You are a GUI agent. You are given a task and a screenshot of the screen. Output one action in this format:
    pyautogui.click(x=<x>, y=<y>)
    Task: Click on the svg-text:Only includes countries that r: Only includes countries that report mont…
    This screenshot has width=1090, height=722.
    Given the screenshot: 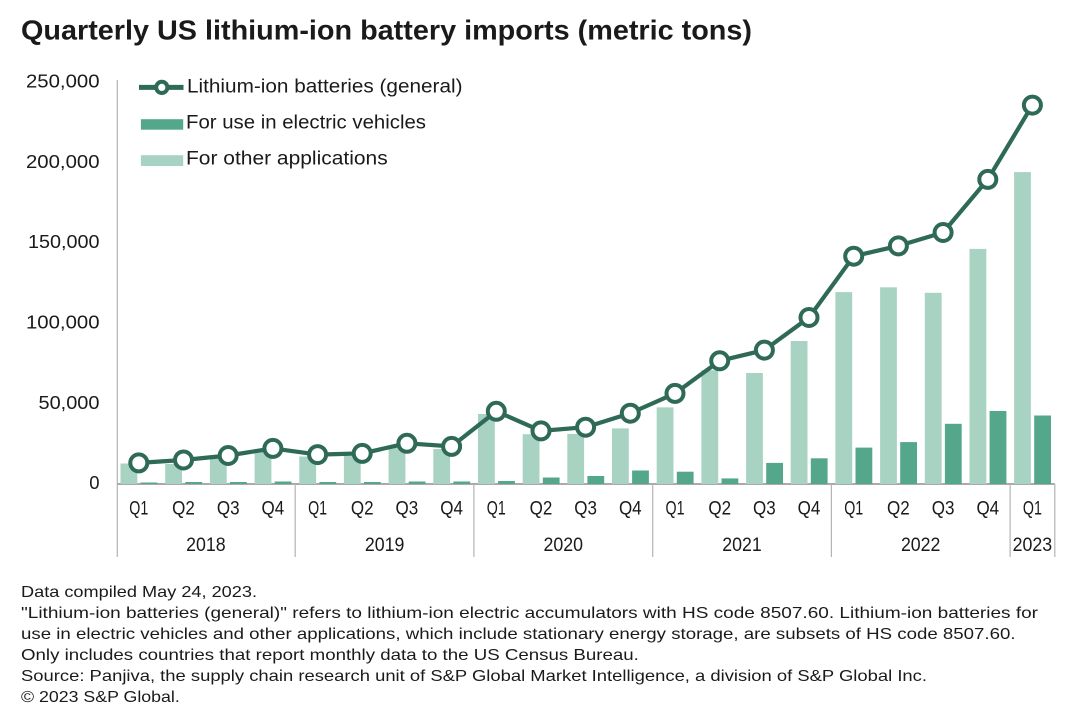 What is the action you would take?
    pyautogui.click(x=330, y=655)
    